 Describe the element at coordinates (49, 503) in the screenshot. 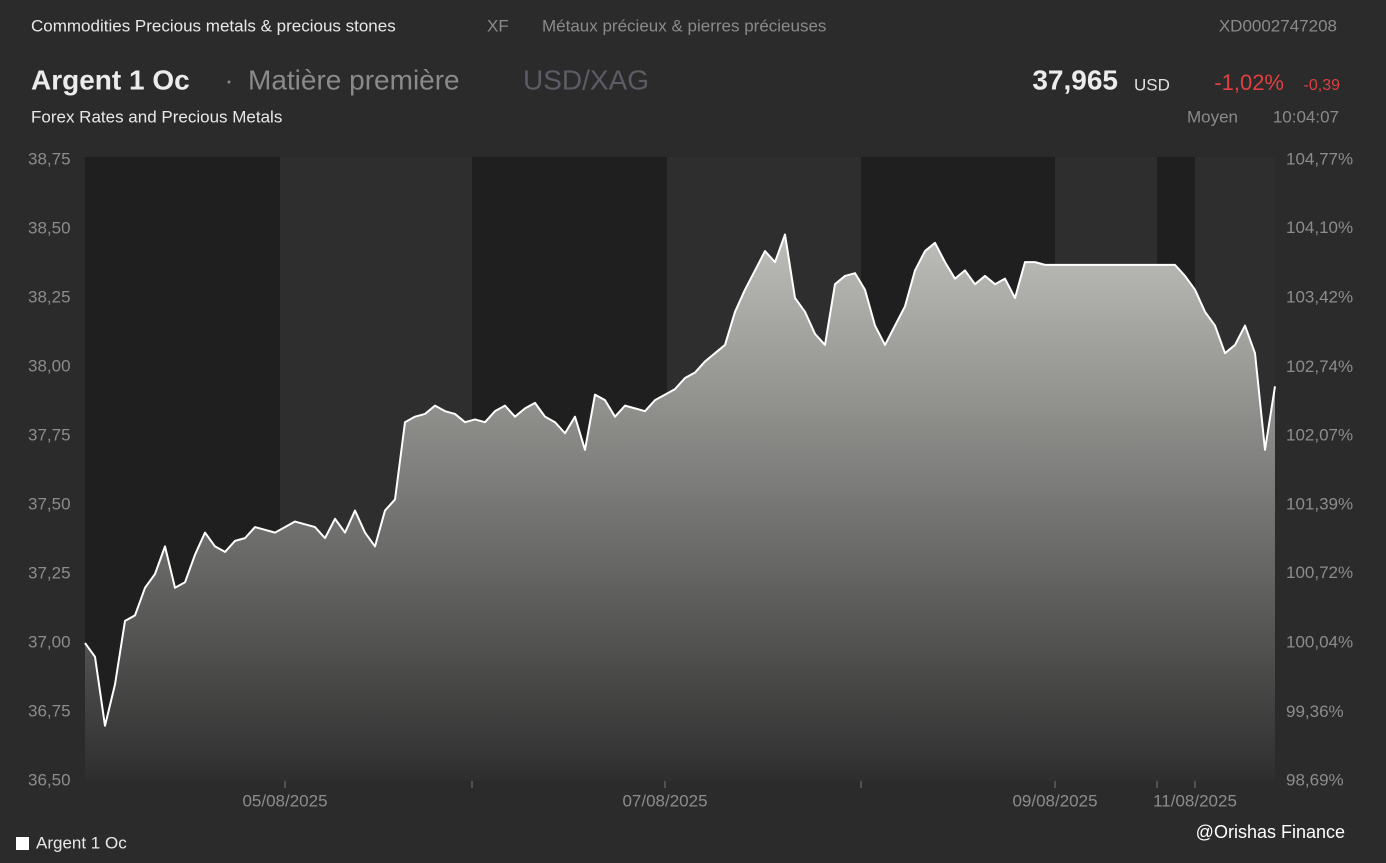

I see `y-tick-label: 37,50` at that location.